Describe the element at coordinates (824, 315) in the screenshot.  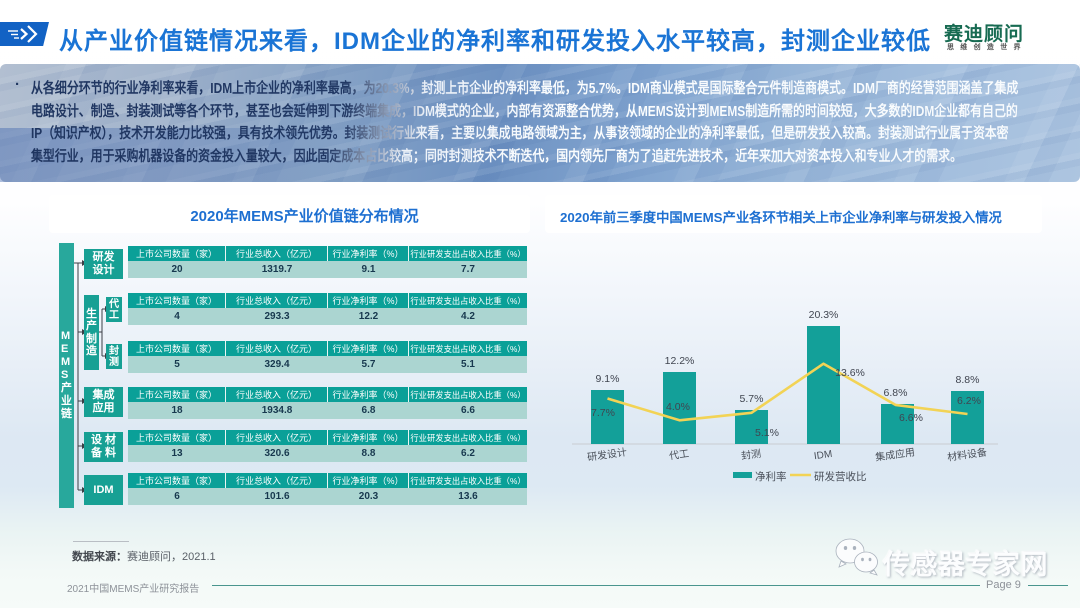
I see `svg-text: 20.3%` at that location.